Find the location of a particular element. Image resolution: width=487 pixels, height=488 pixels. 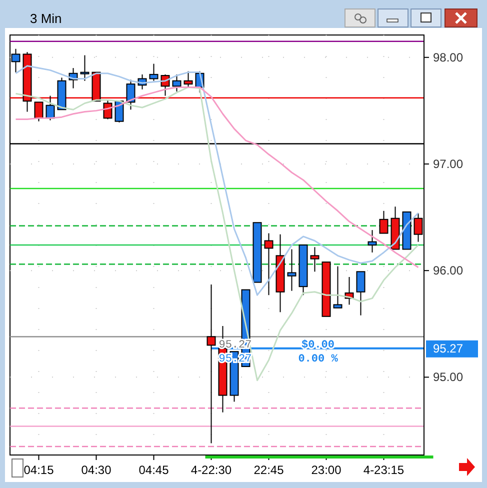

ref-line-label: 95.27 is located at coordinates (448, 348).